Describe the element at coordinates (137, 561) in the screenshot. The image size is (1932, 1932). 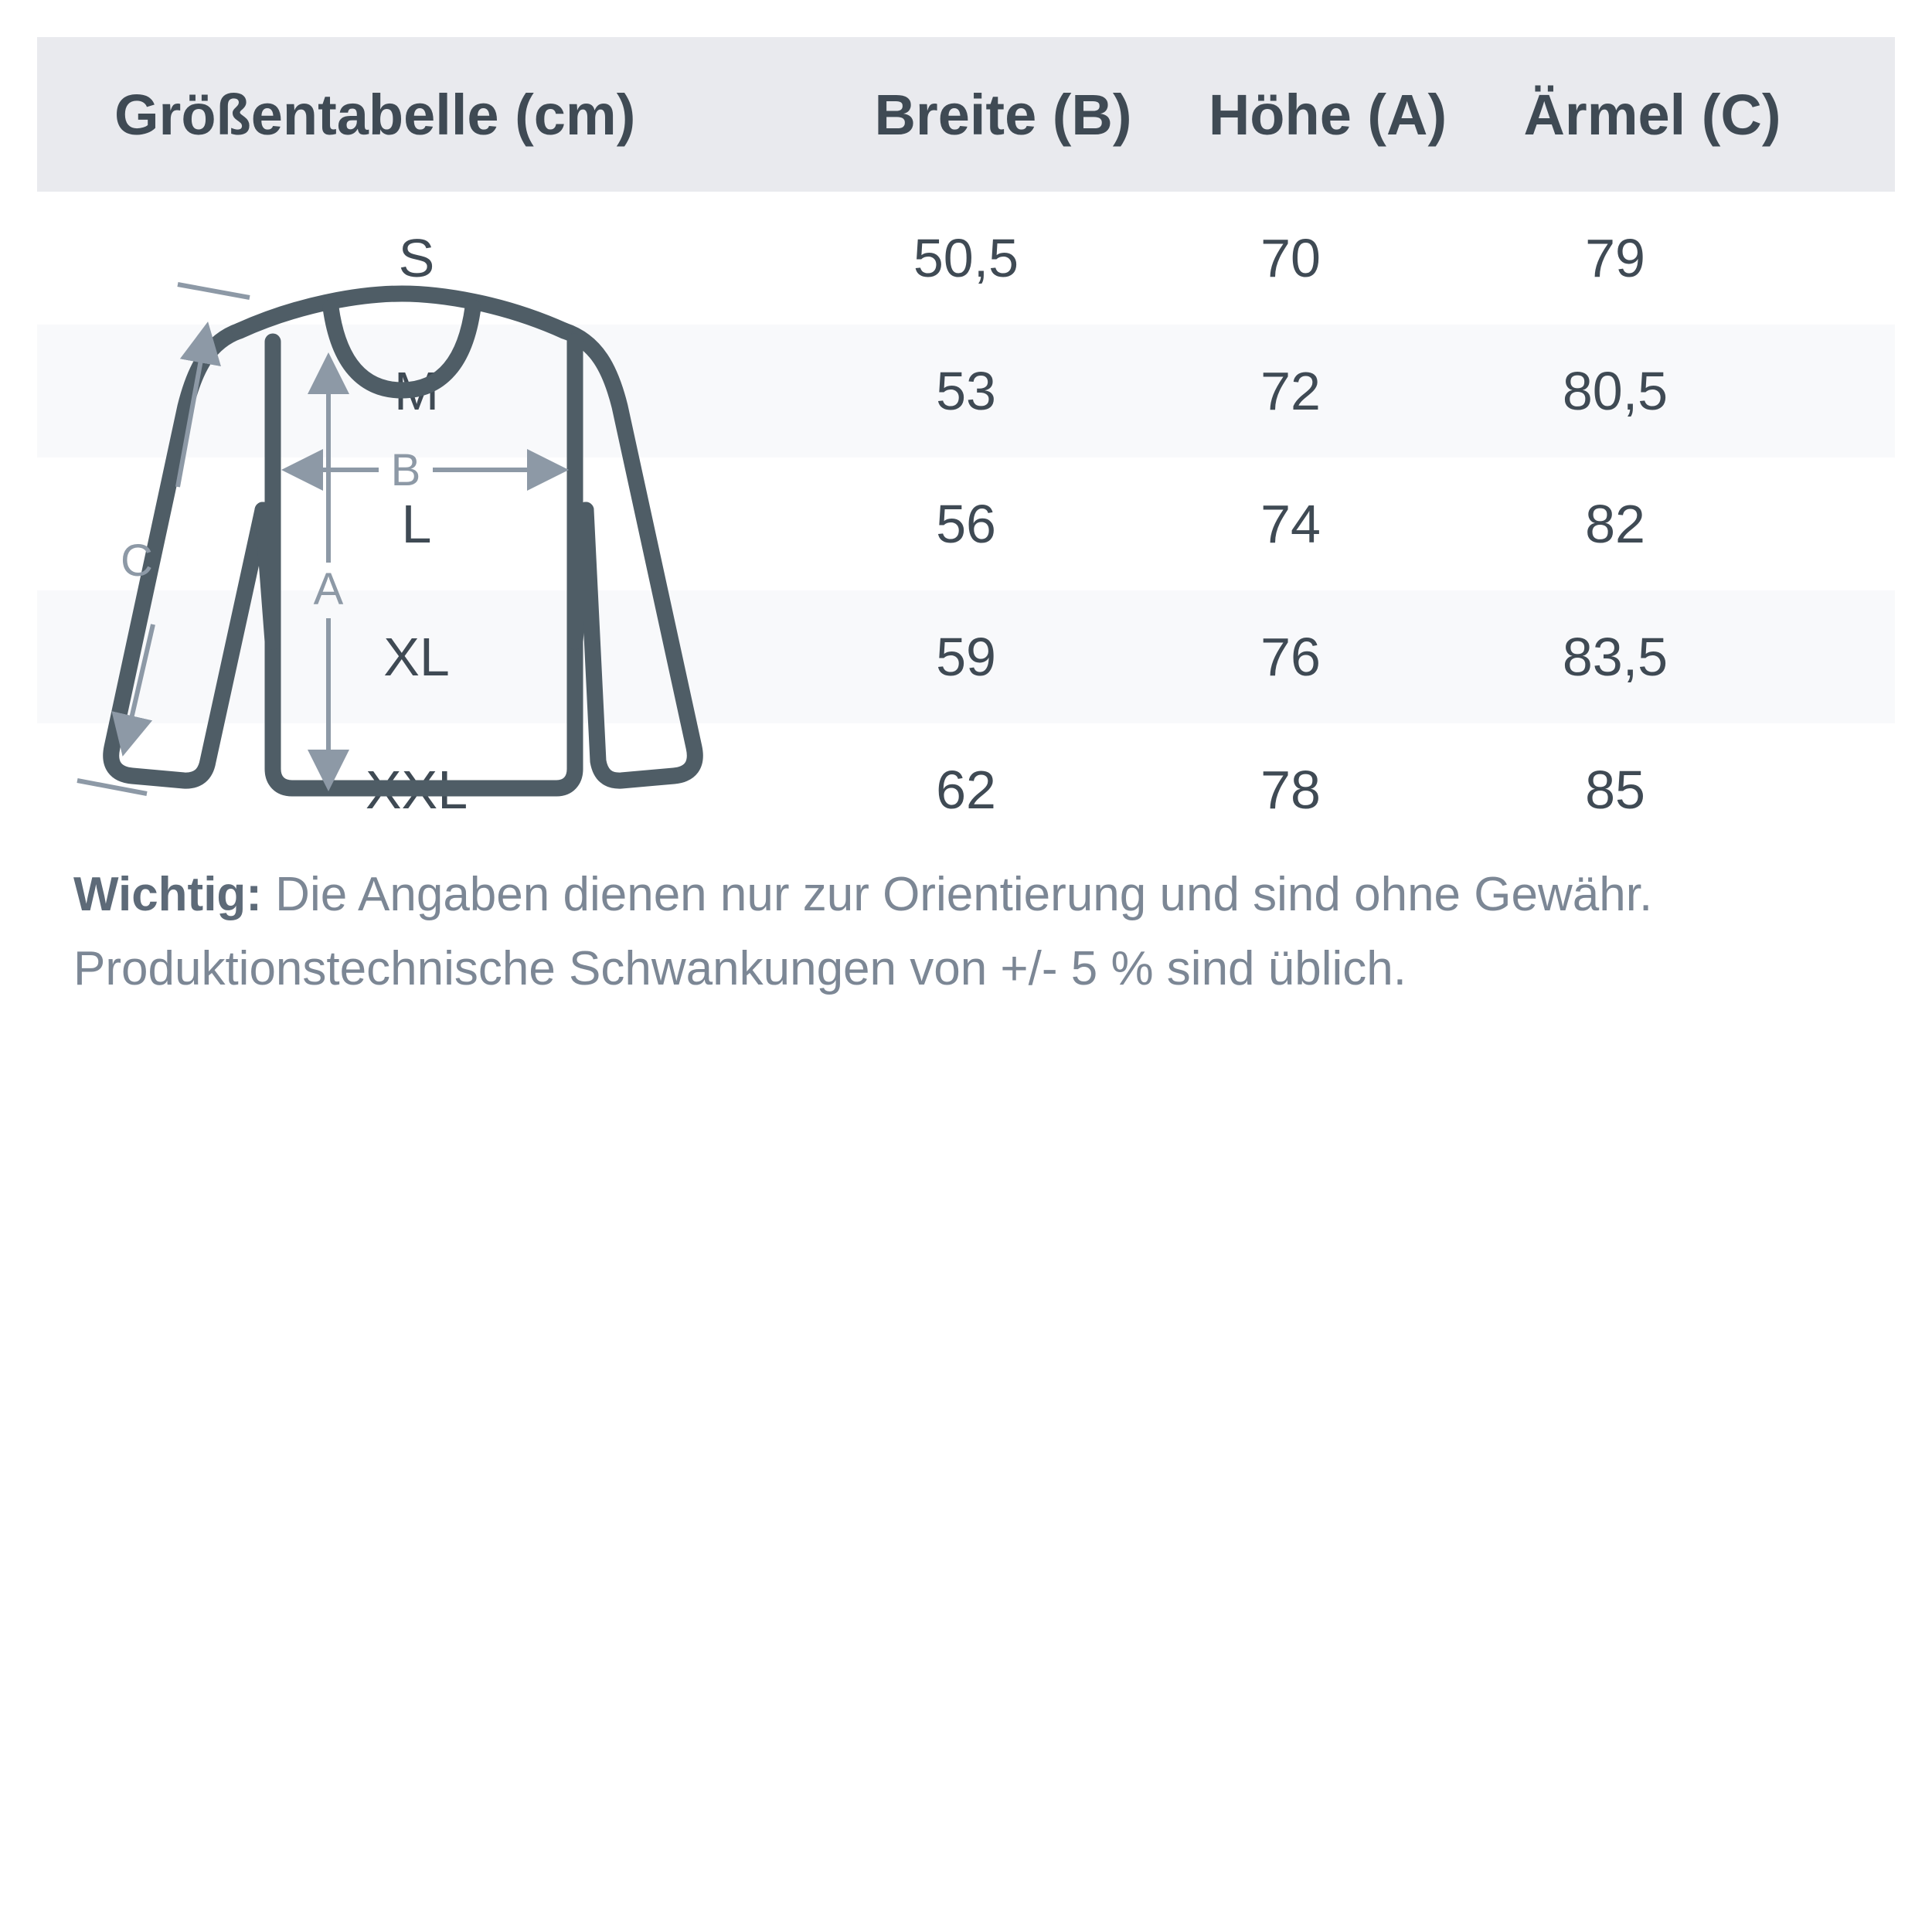
I see `dimension-label-c: C` at that location.